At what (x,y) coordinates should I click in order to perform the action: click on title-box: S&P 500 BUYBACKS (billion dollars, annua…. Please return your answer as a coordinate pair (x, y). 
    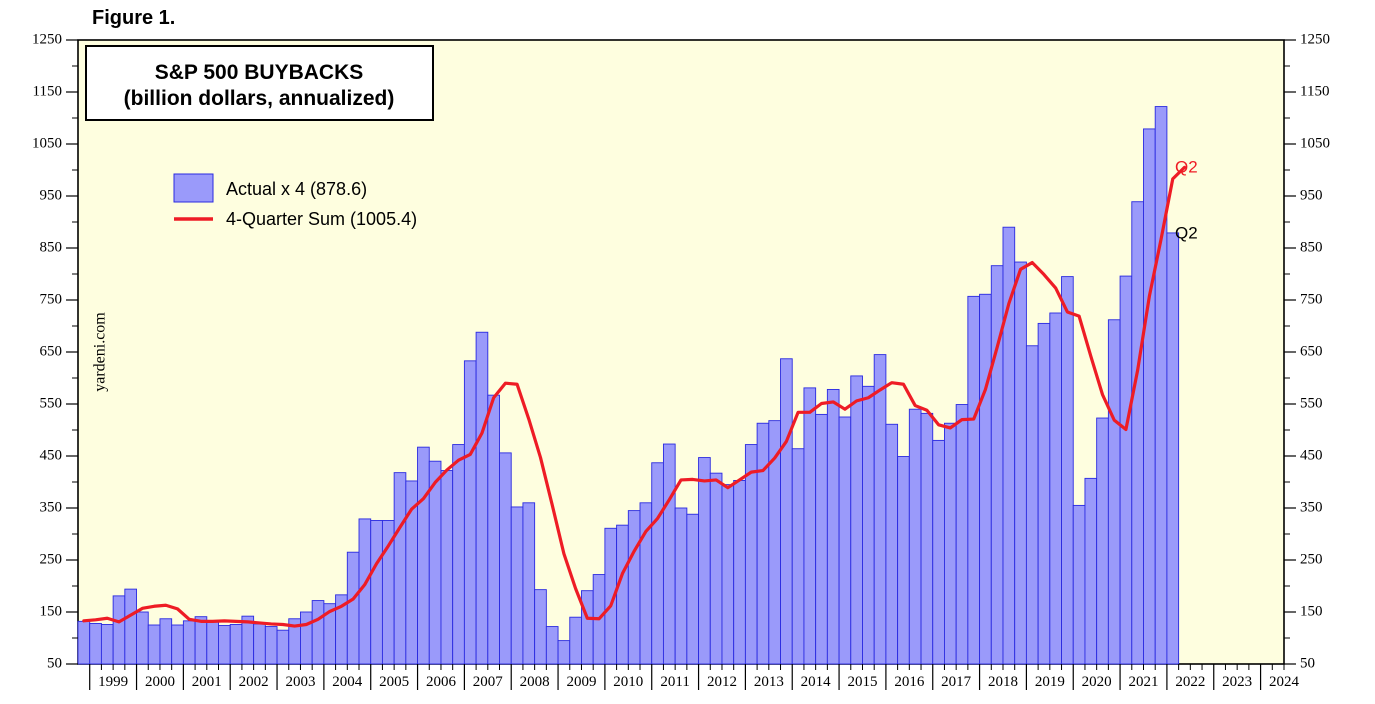
    Looking at the image, I should click on (259, 83).